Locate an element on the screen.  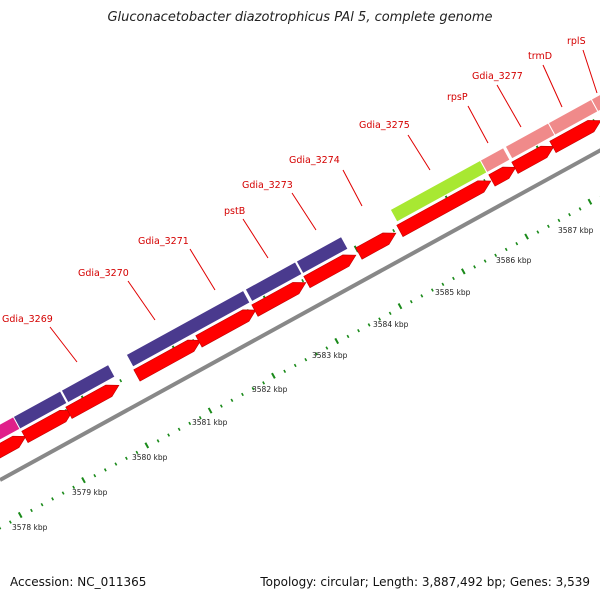
scale-label: 3585 kbp is located at coordinates (453, 292).